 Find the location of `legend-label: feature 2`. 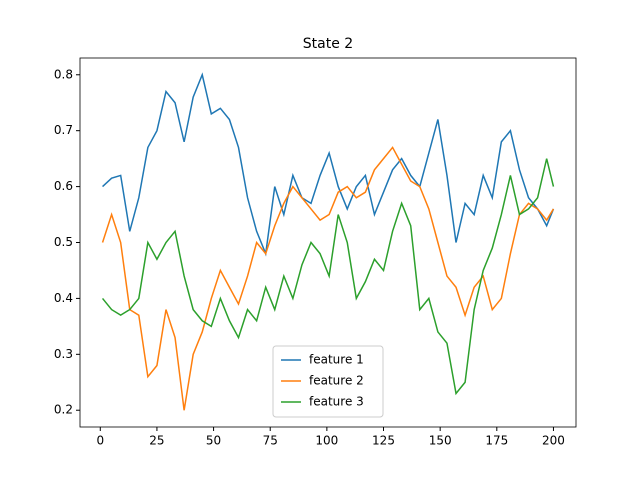

legend-label: feature 2 is located at coordinates (336, 381).